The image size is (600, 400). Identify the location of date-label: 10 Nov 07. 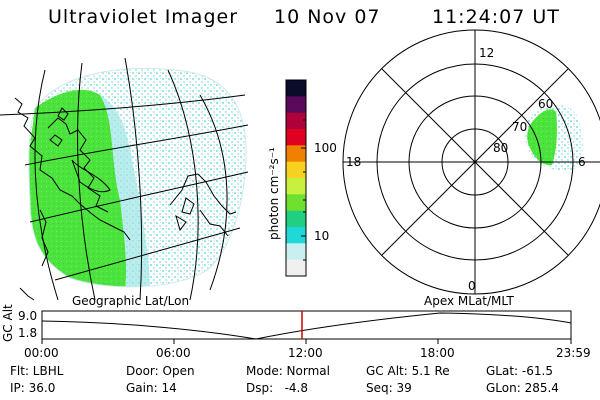
(327, 17).